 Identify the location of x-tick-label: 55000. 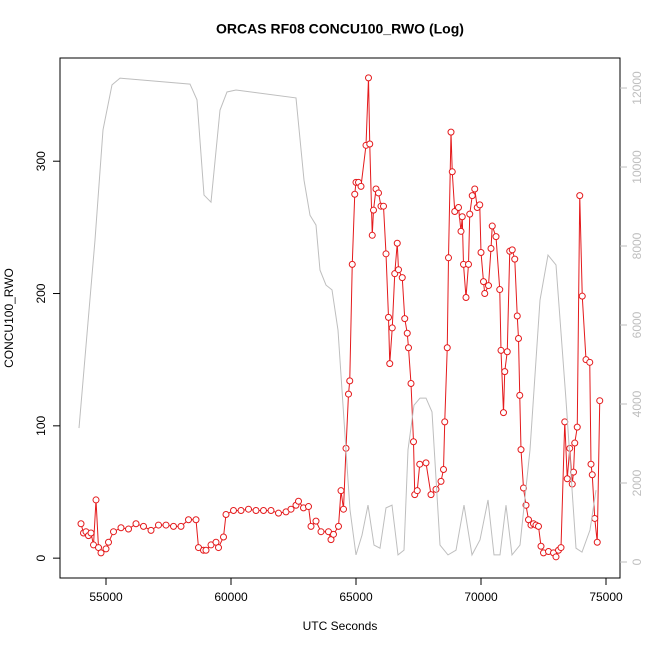
(106, 597).